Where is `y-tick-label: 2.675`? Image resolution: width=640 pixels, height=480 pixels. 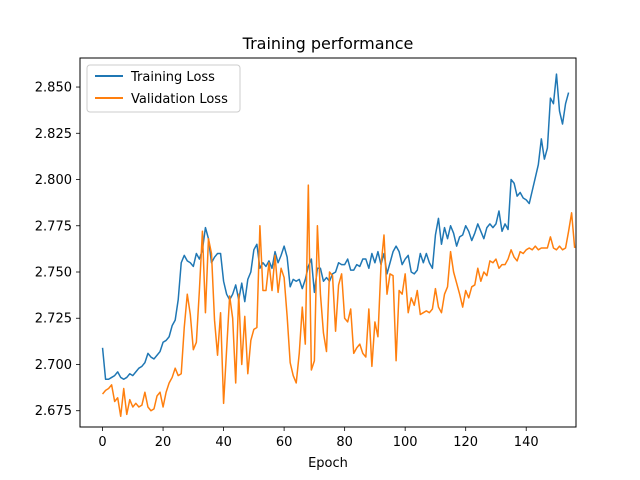 y-tick-label: 2.675 is located at coordinates (53, 411).